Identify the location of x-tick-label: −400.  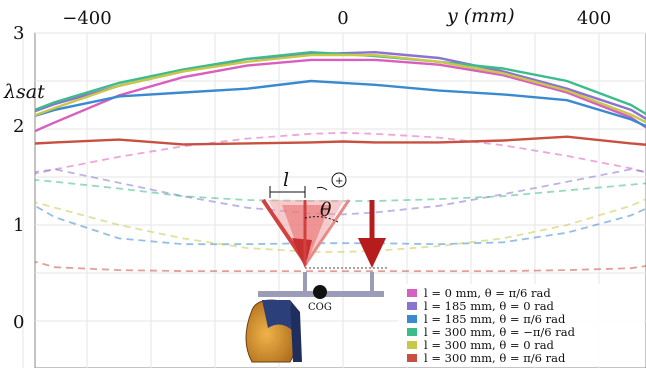
(86, 18).